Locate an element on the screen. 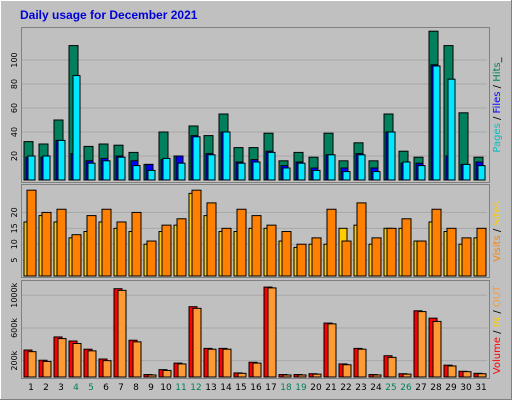 This screenshot has width=512, height=400. x-day-label-6: 6 is located at coordinates (106, 388).